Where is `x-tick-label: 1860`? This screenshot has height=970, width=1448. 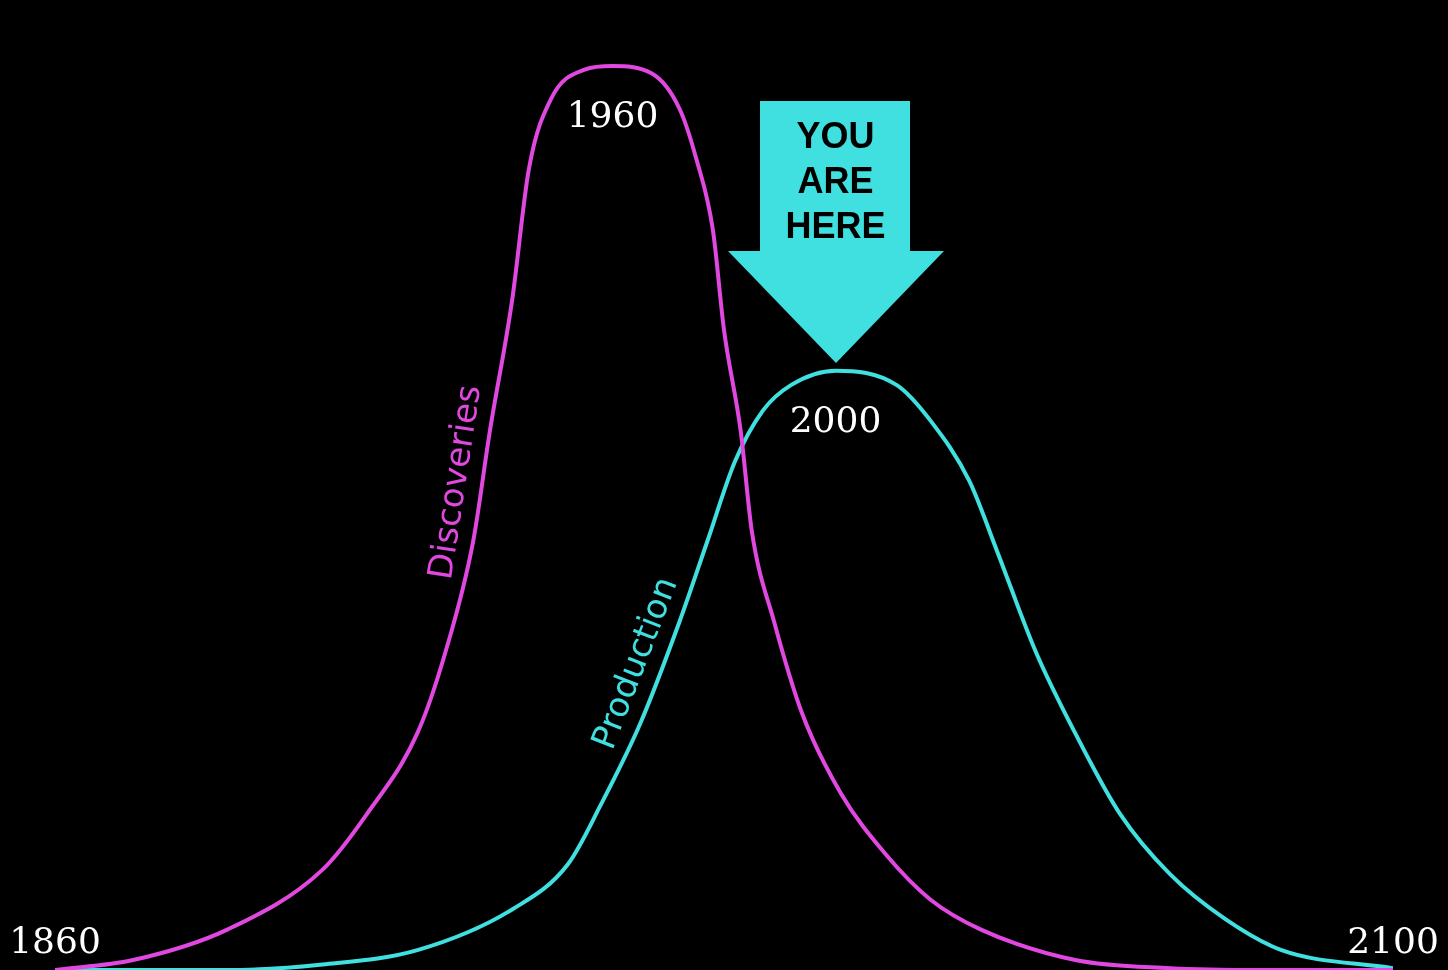 x-tick-label: 1860 is located at coordinates (55, 940).